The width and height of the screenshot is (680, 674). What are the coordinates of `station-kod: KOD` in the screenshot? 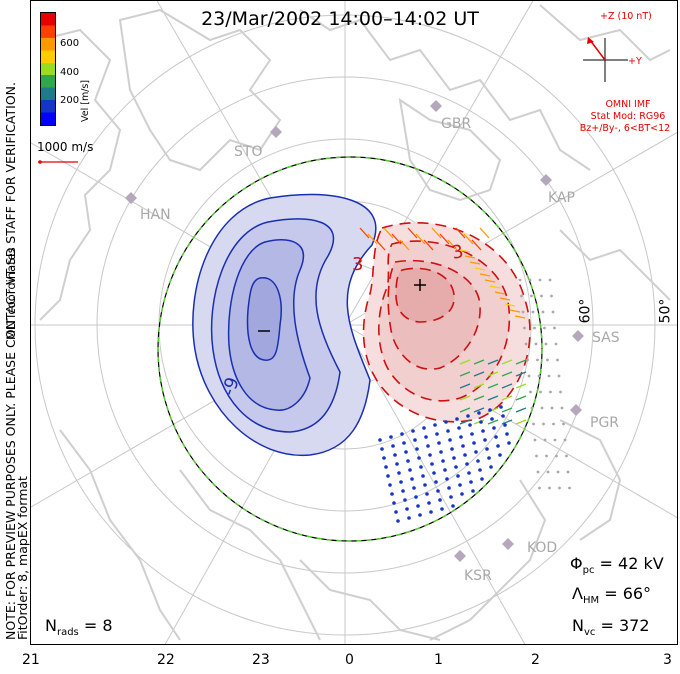 It's located at (542, 548).